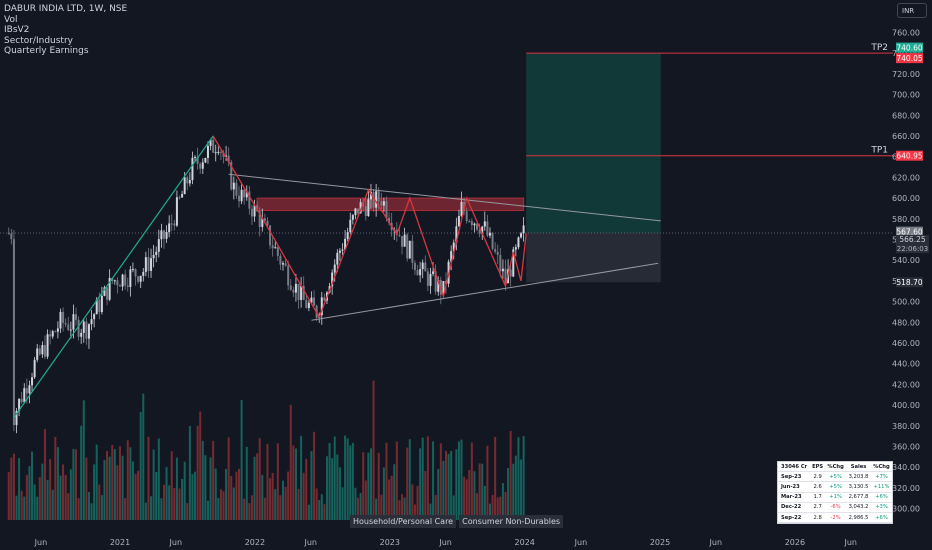 The height and width of the screenshot is (550, 932). I want to click on wedge-upper-line, so click(444, 197).